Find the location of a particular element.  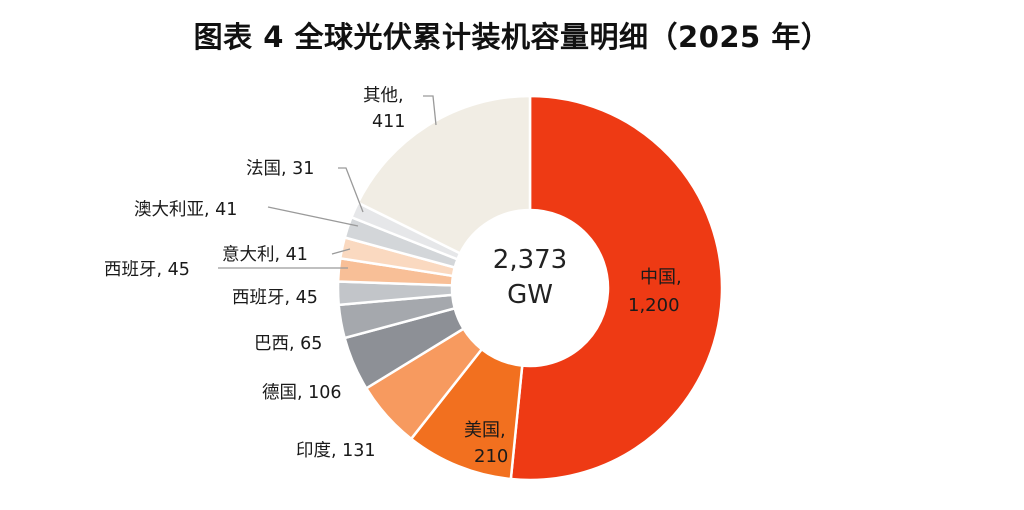

leader-line-other is located at coordinates (430, 110).